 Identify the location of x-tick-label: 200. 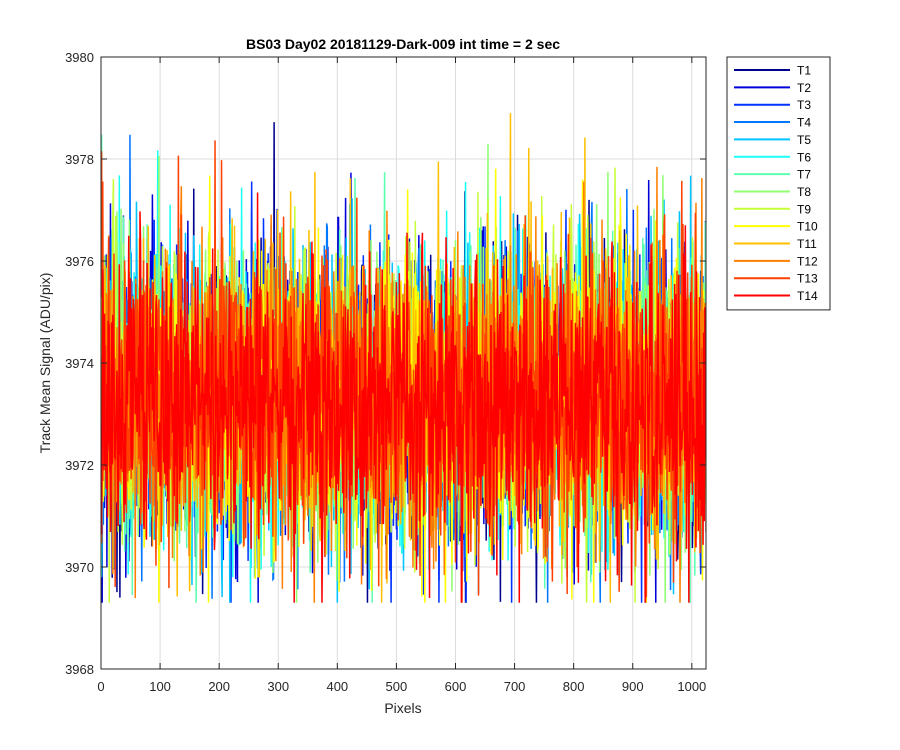
(219, 686).